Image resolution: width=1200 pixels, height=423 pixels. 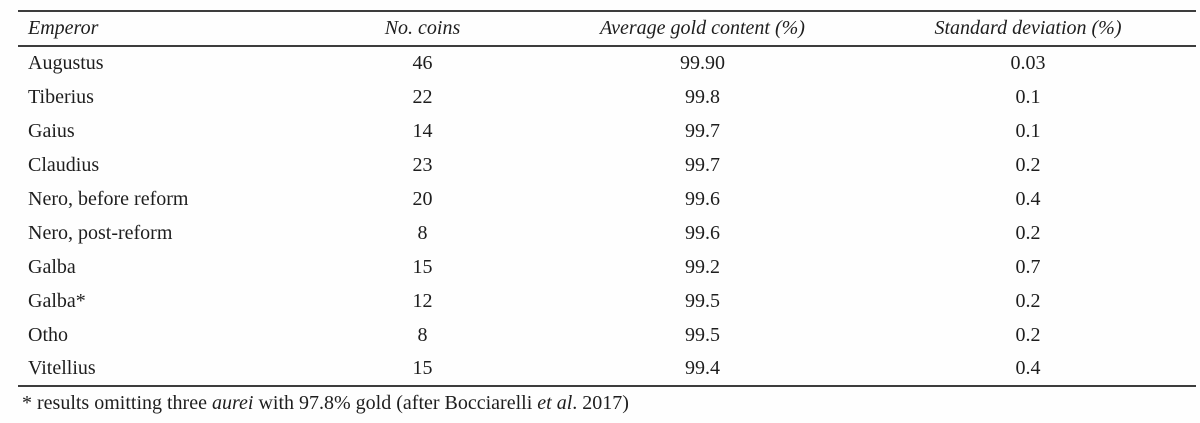 I want to click on cell-emperor: Galba, so click(x=52, y=266).